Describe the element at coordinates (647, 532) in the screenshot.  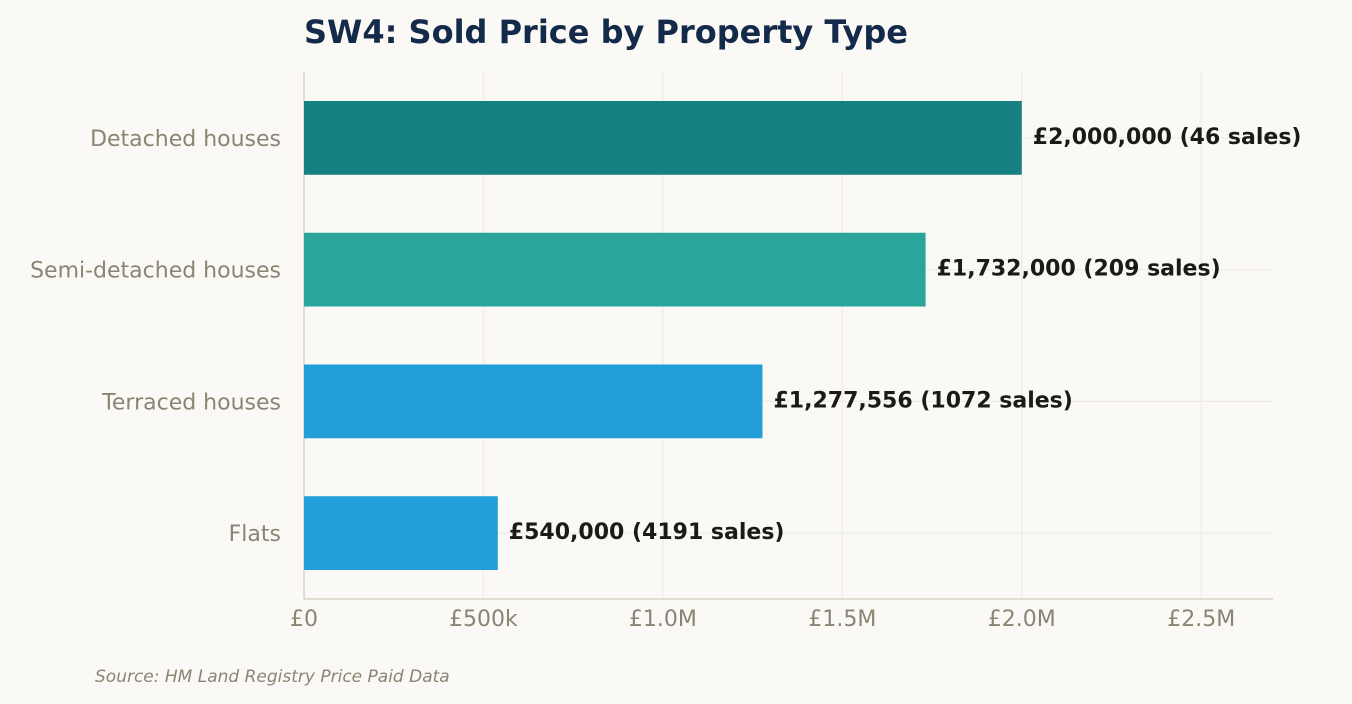
I see `data-label: £540,000 (4191 sales)` at that location.